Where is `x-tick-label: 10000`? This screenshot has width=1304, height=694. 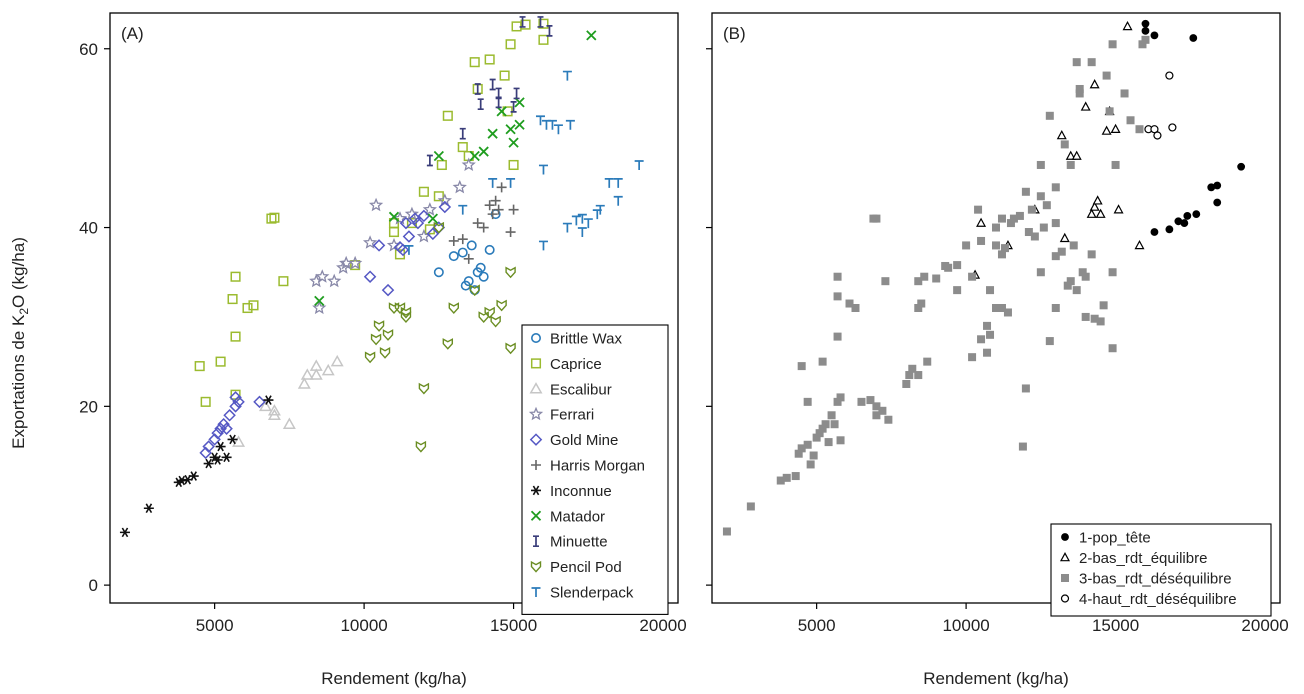 x-tick-label: 10000 is located at coordinates (965, 625).